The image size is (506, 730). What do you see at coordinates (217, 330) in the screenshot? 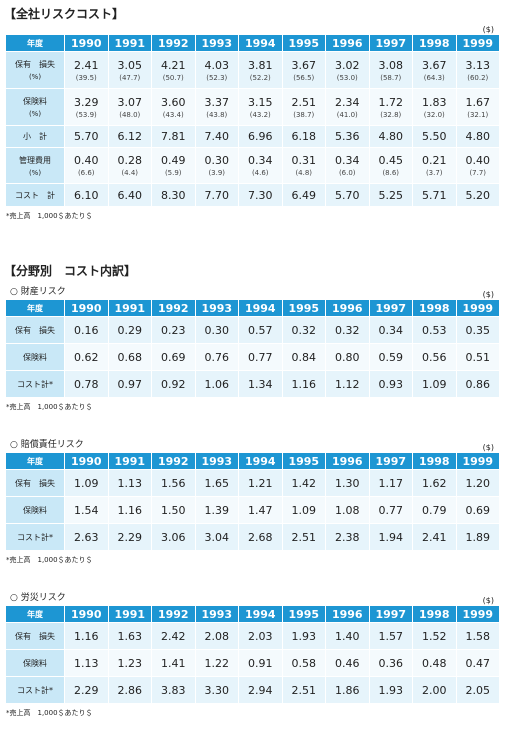
I see `value: 0.30` at bounding box center [217, 330].